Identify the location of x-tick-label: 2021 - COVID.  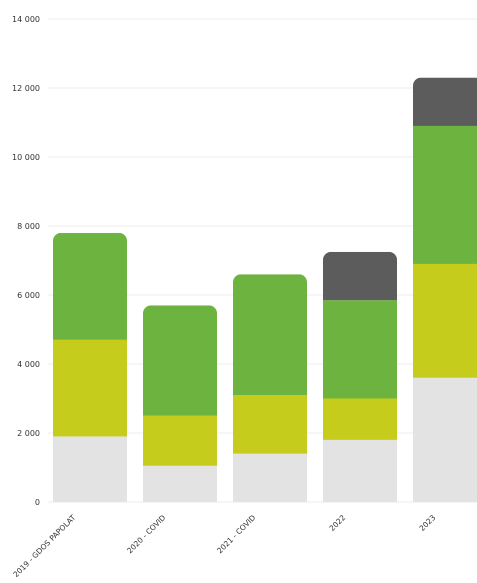
(236, 534).